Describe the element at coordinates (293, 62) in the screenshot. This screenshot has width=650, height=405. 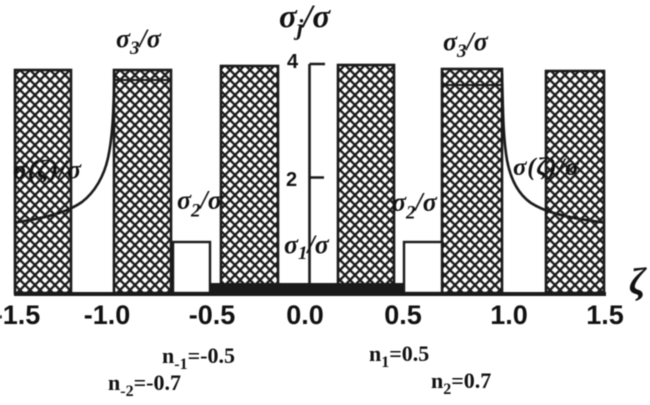
I see `svg-text: 4` at that location.